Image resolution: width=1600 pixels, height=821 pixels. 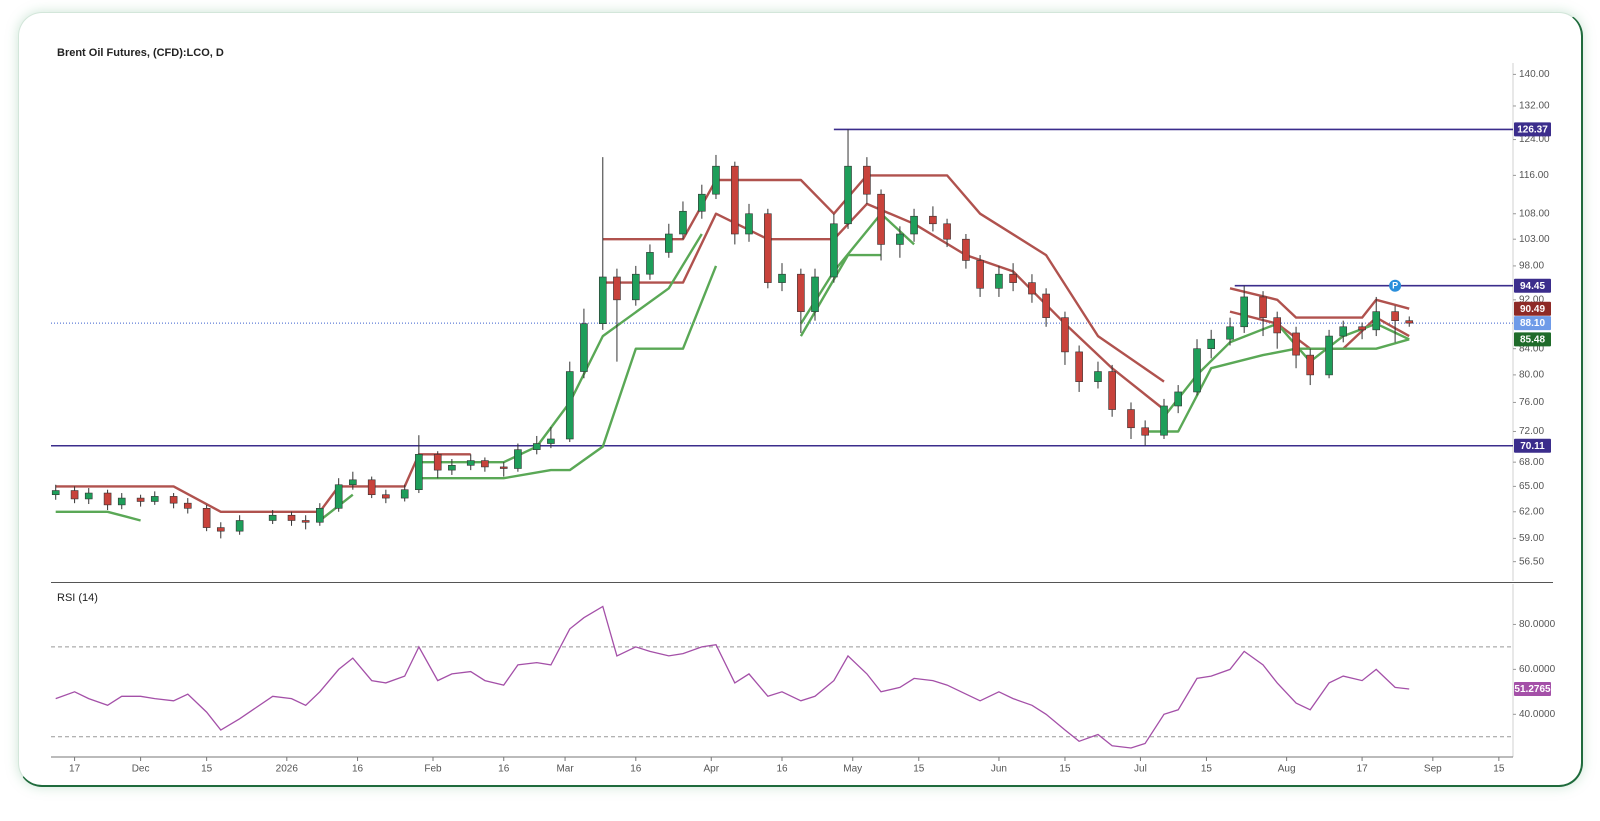 I want to click on x-tick-label: Dec, so click(x=141, y=769).